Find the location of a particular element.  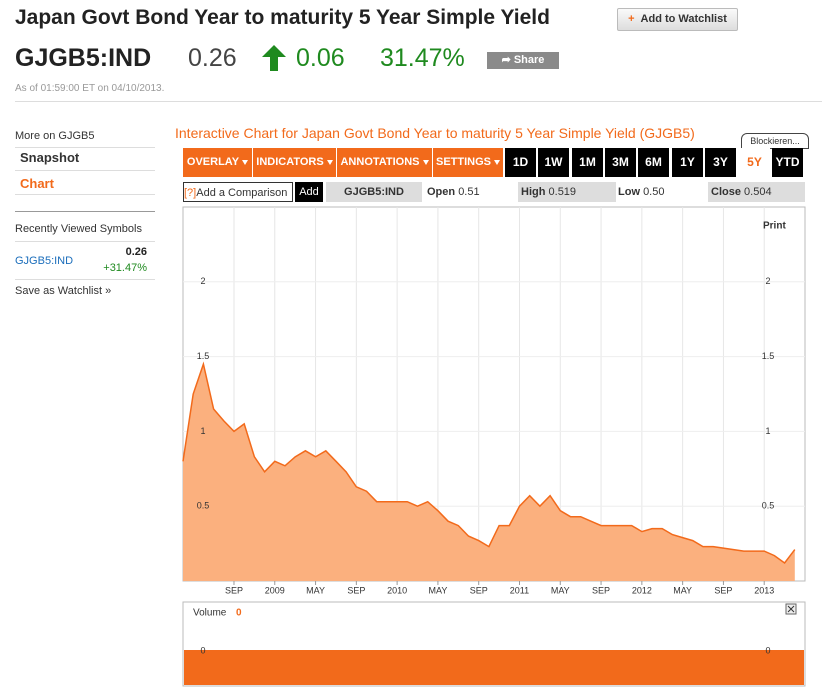

period-button-active: 5Y is located at coordinates (754, 162).